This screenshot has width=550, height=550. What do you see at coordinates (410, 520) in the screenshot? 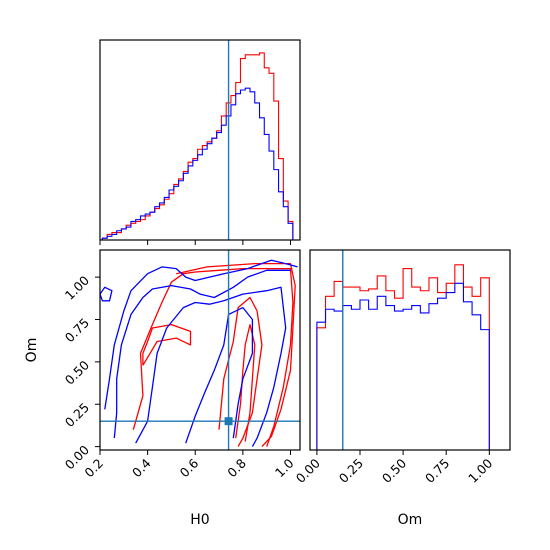
I see `x-axis-label-om: Om` at bounding box center [410, 520].